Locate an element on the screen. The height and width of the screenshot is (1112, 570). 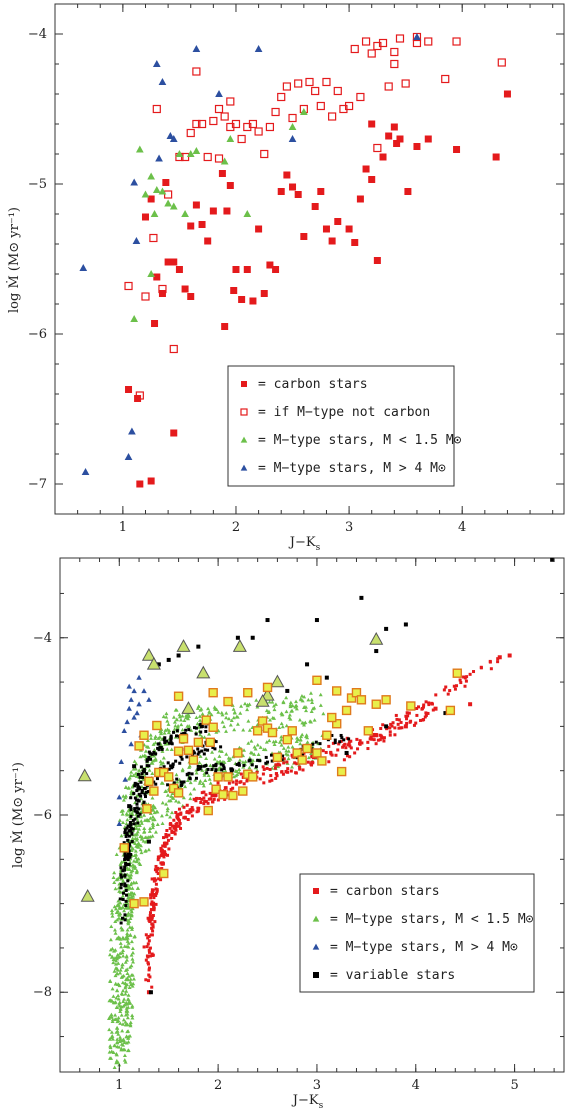
legend-label-1: = if M−type not carbon is located at coordinates (344, 412).